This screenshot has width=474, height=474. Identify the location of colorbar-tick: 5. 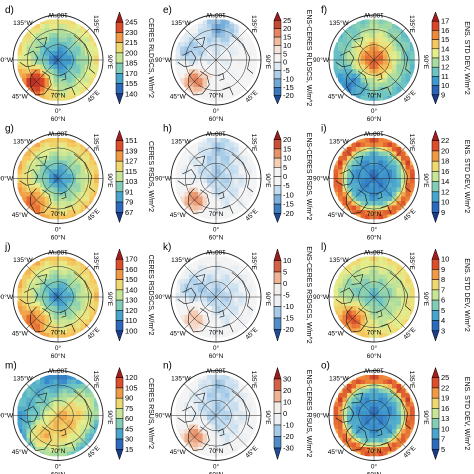
(285, 53).